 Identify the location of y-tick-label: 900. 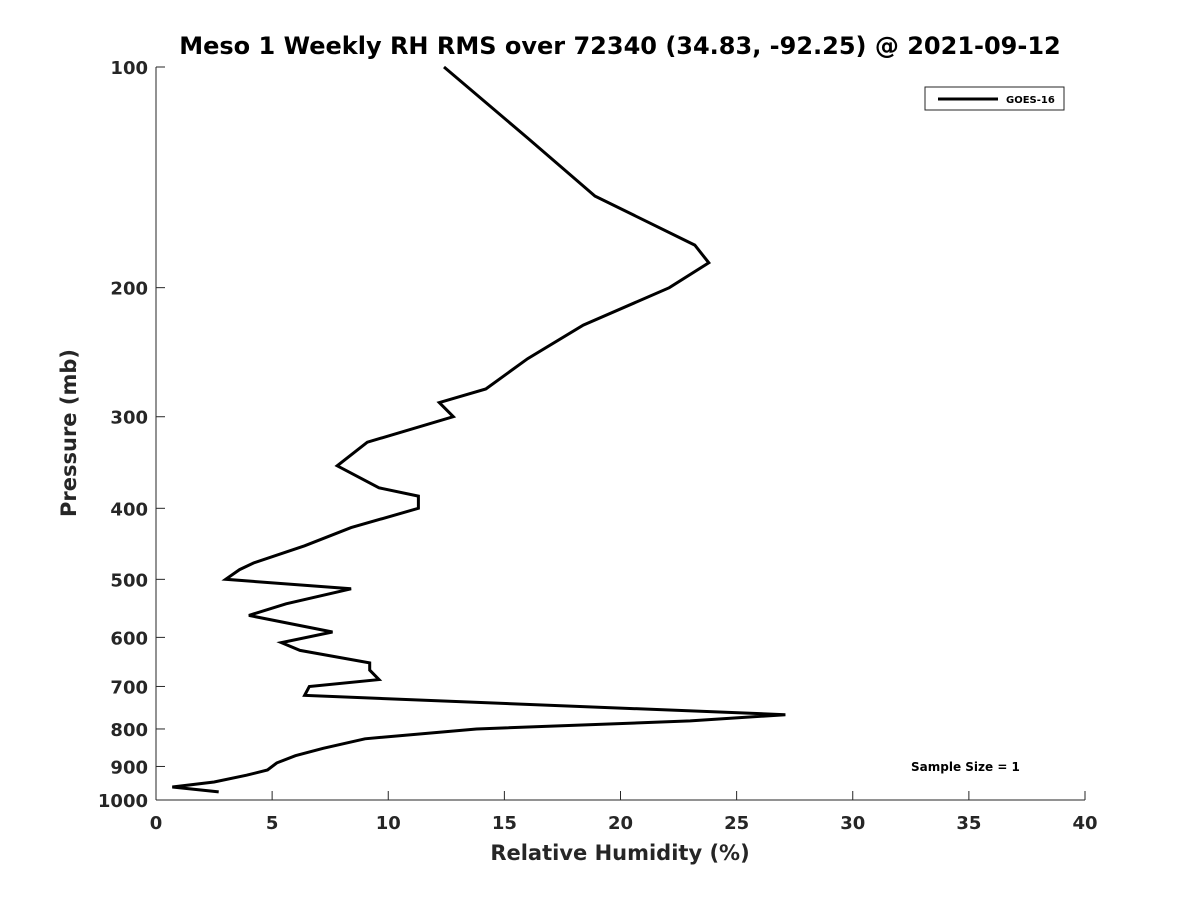
(129, 767).